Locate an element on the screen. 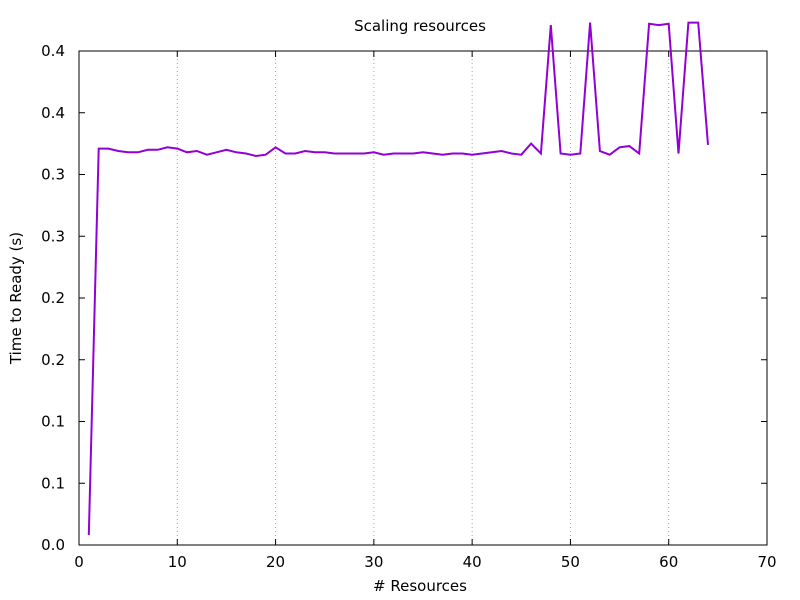 The width and height of the screenshot is (800, 600). y-axis-label: Time to Ready (s) is located at coordinates (16, 298).